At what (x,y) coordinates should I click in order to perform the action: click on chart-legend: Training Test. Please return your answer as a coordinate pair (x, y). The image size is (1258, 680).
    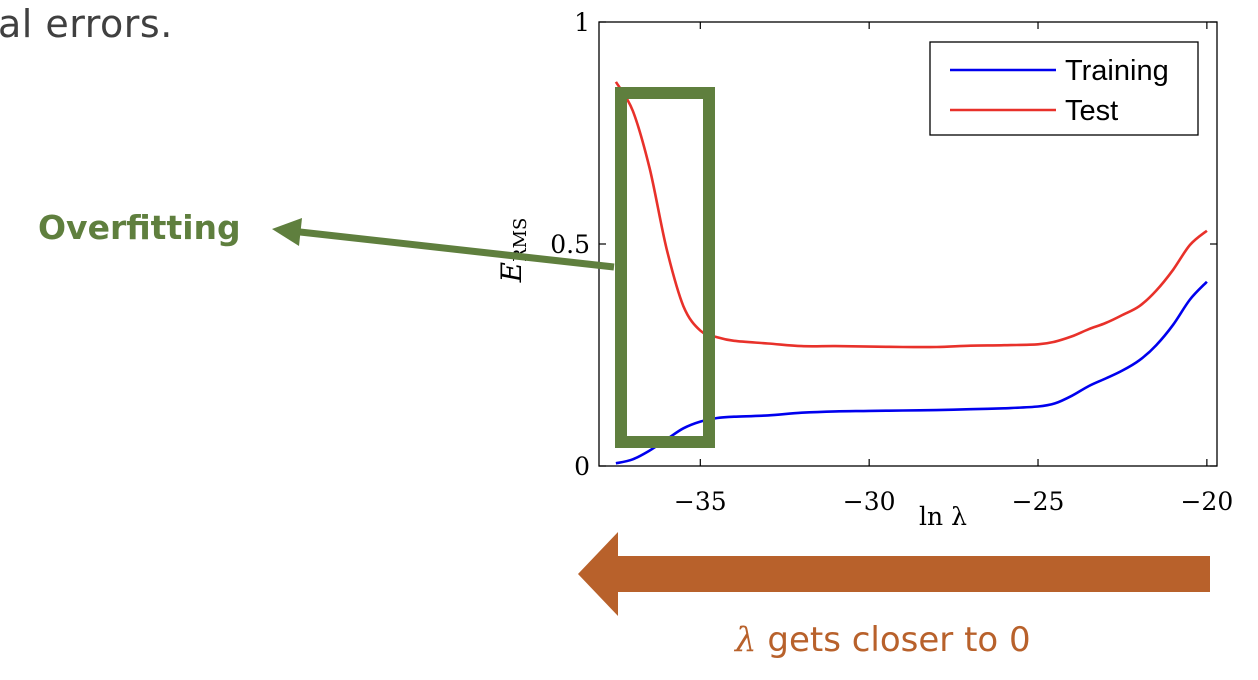
    Looking at the image, I should click on (1064, 88).